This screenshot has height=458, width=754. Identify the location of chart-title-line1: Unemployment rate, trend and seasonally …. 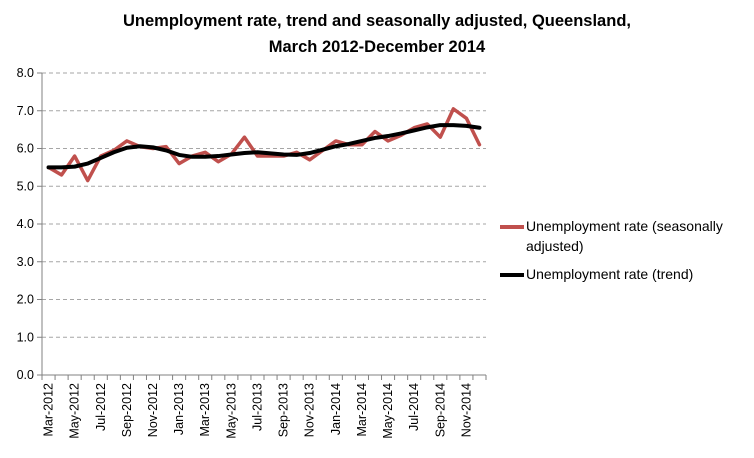
(377, 21).